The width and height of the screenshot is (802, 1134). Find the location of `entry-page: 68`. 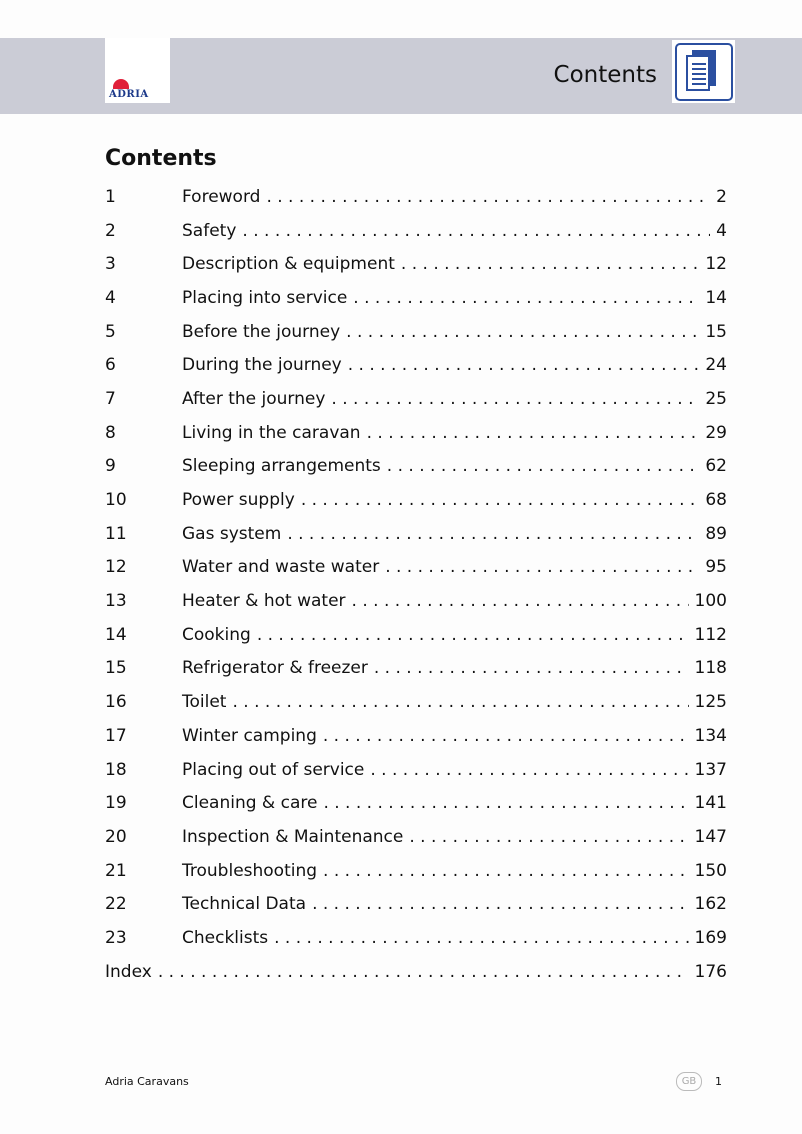

entry-page: 68 is located at coordinates (716, 500).